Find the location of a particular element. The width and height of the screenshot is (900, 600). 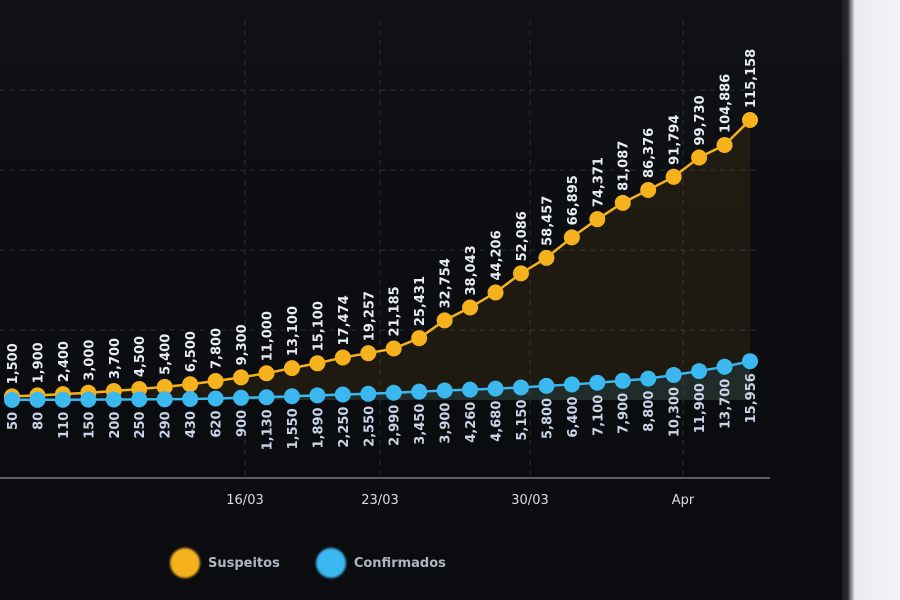

data-label: 15,956 is located at coordinates (751, 398).